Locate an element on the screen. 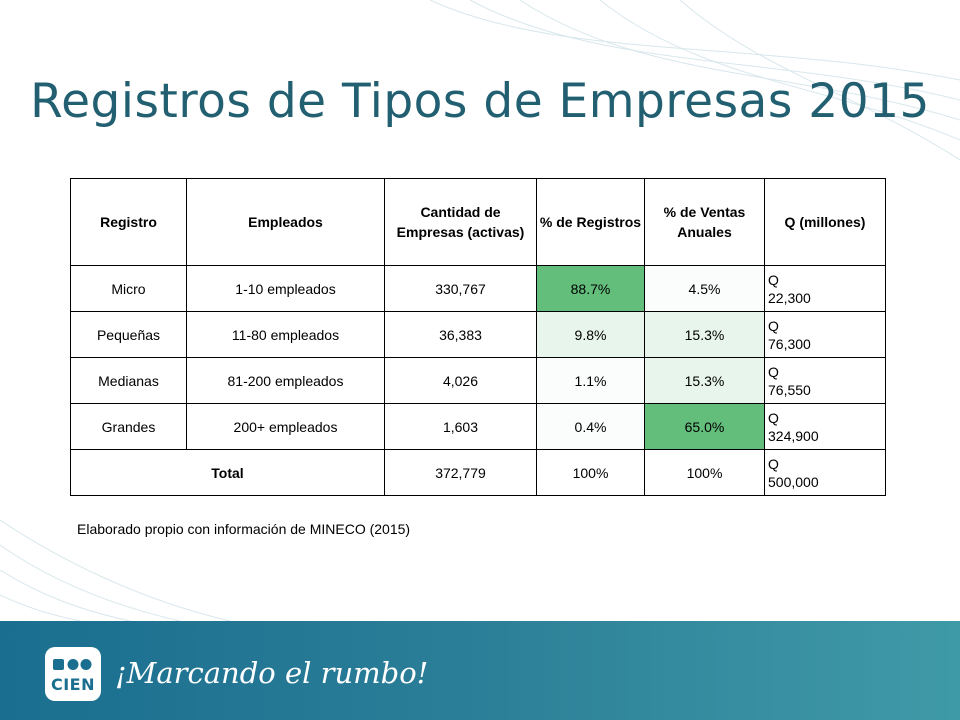 The image size is (960, 720). logo-text: CIEN is located at coordinates (72, 684).